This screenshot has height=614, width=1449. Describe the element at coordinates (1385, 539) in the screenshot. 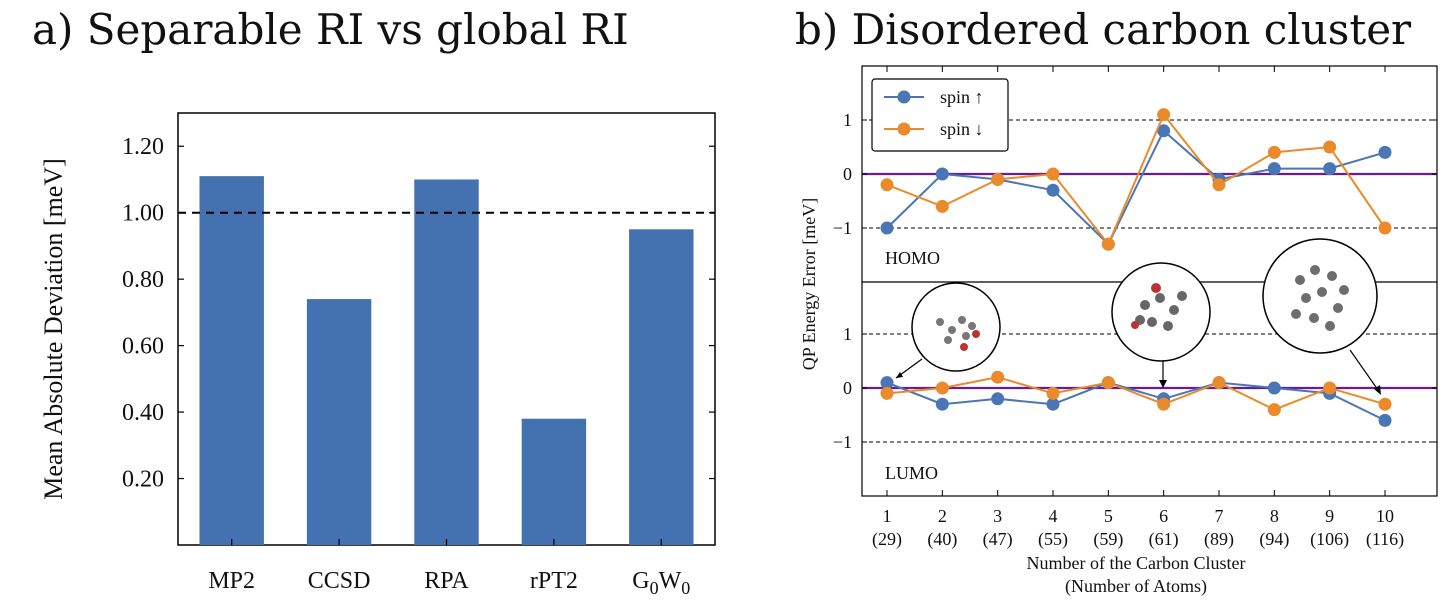

I see `x-tick-sublabel: (116)` at that location.